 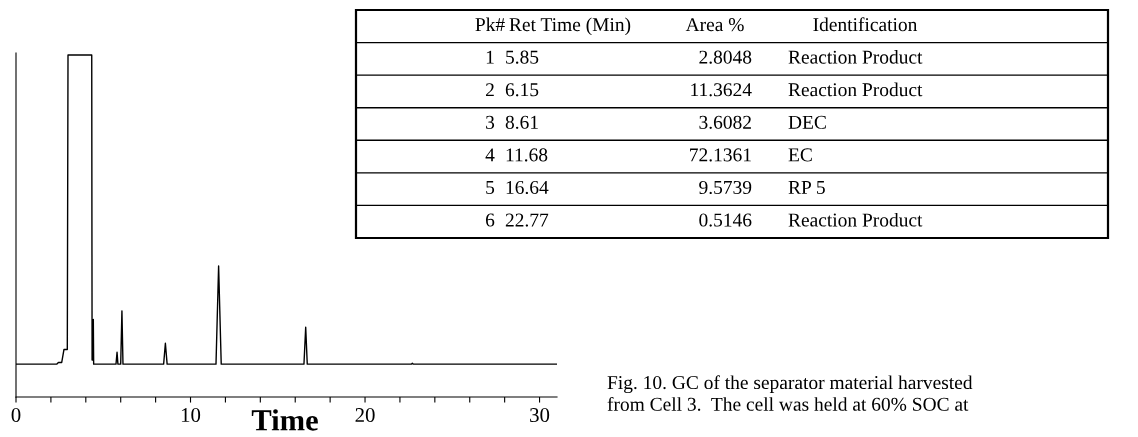 I want to click on x-tick-label: 30, so click(x=540, y=415).